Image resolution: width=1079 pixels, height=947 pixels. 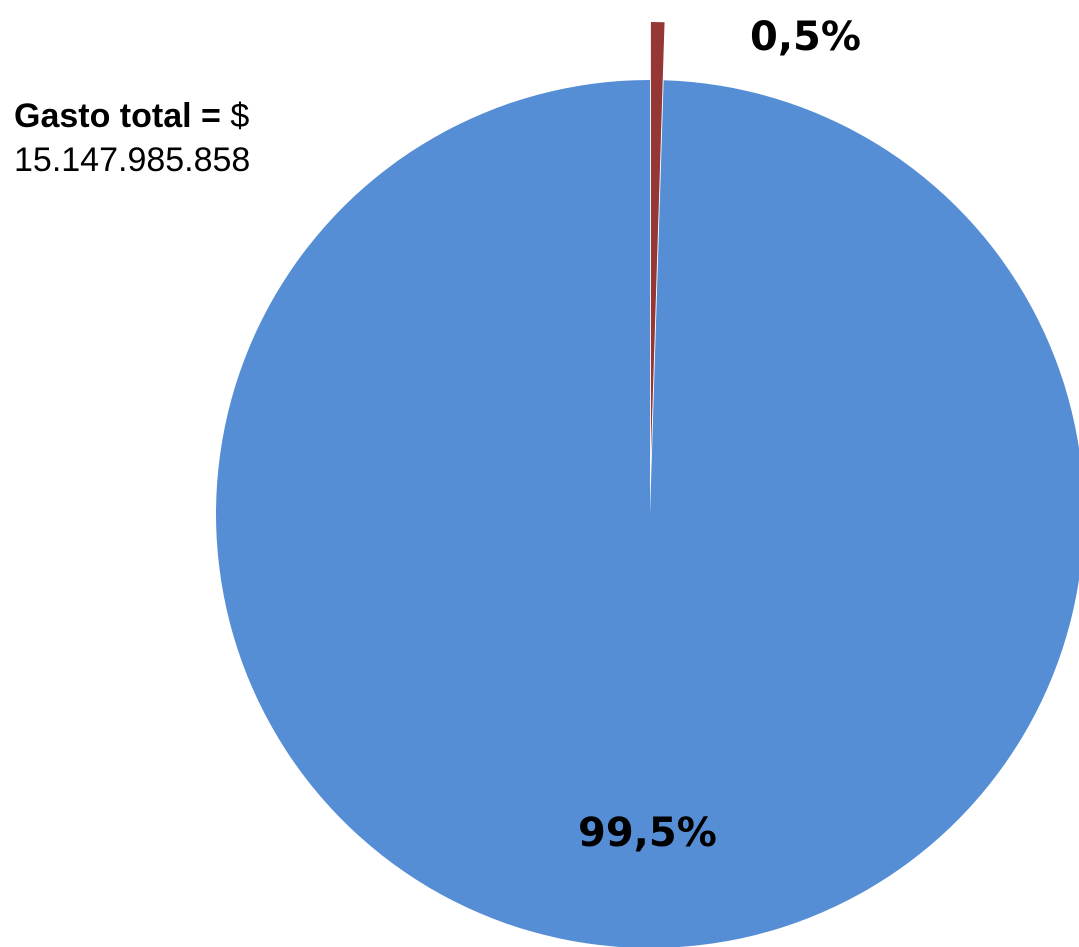 What do you see at coordinates (805, 37) in the screenshot?
I see `pie-slice-label-2: 0,5%` at bounding box center [805, 37].